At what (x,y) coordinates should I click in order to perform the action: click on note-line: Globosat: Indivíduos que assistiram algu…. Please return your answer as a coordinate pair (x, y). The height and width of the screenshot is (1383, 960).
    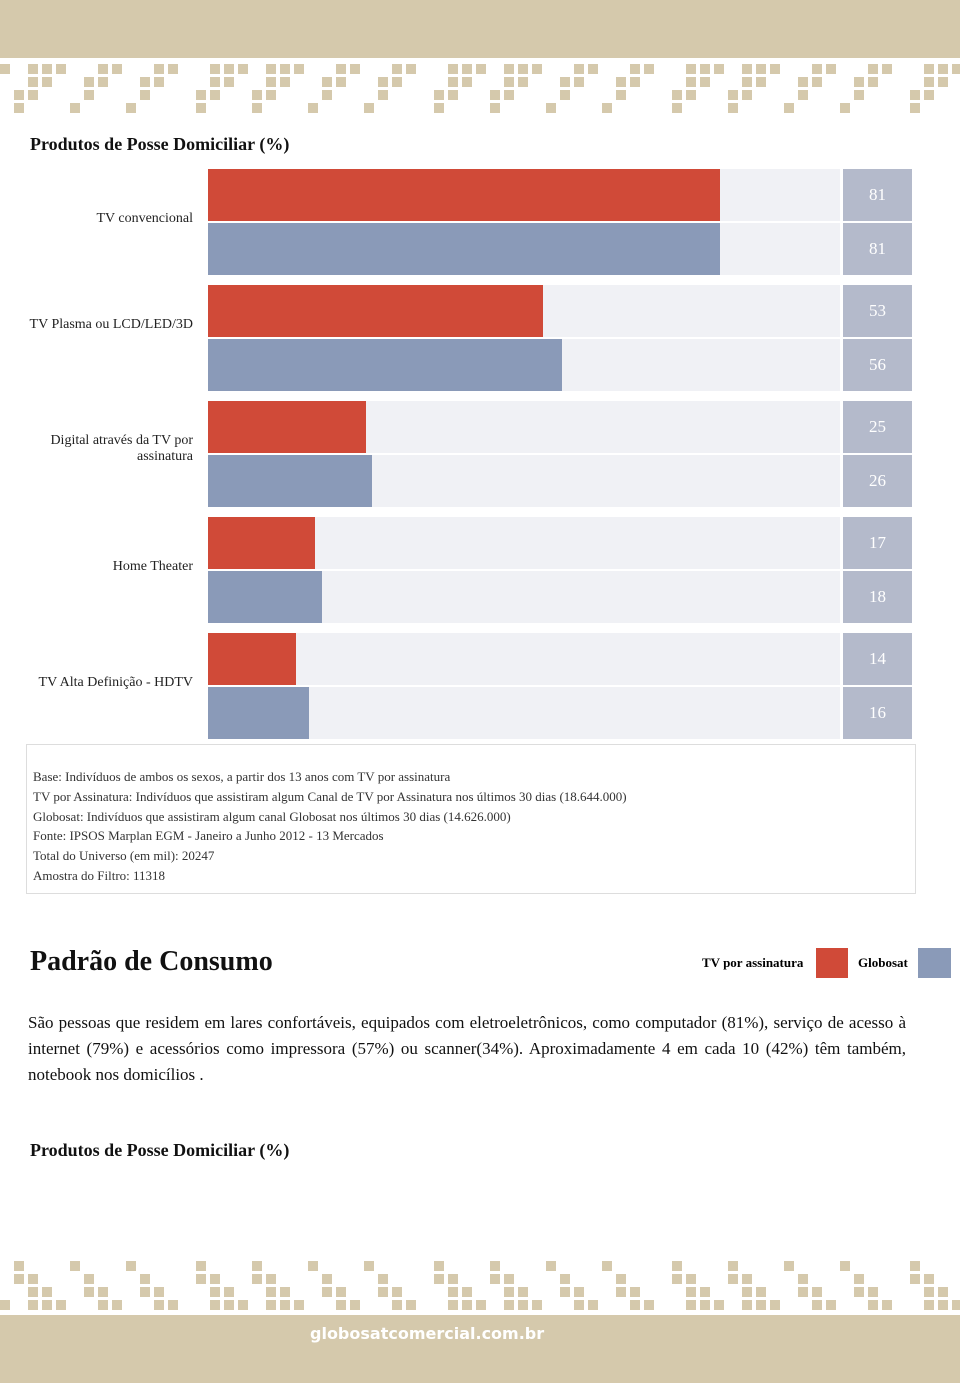
    Looking at the image, I should click on (272, 816).